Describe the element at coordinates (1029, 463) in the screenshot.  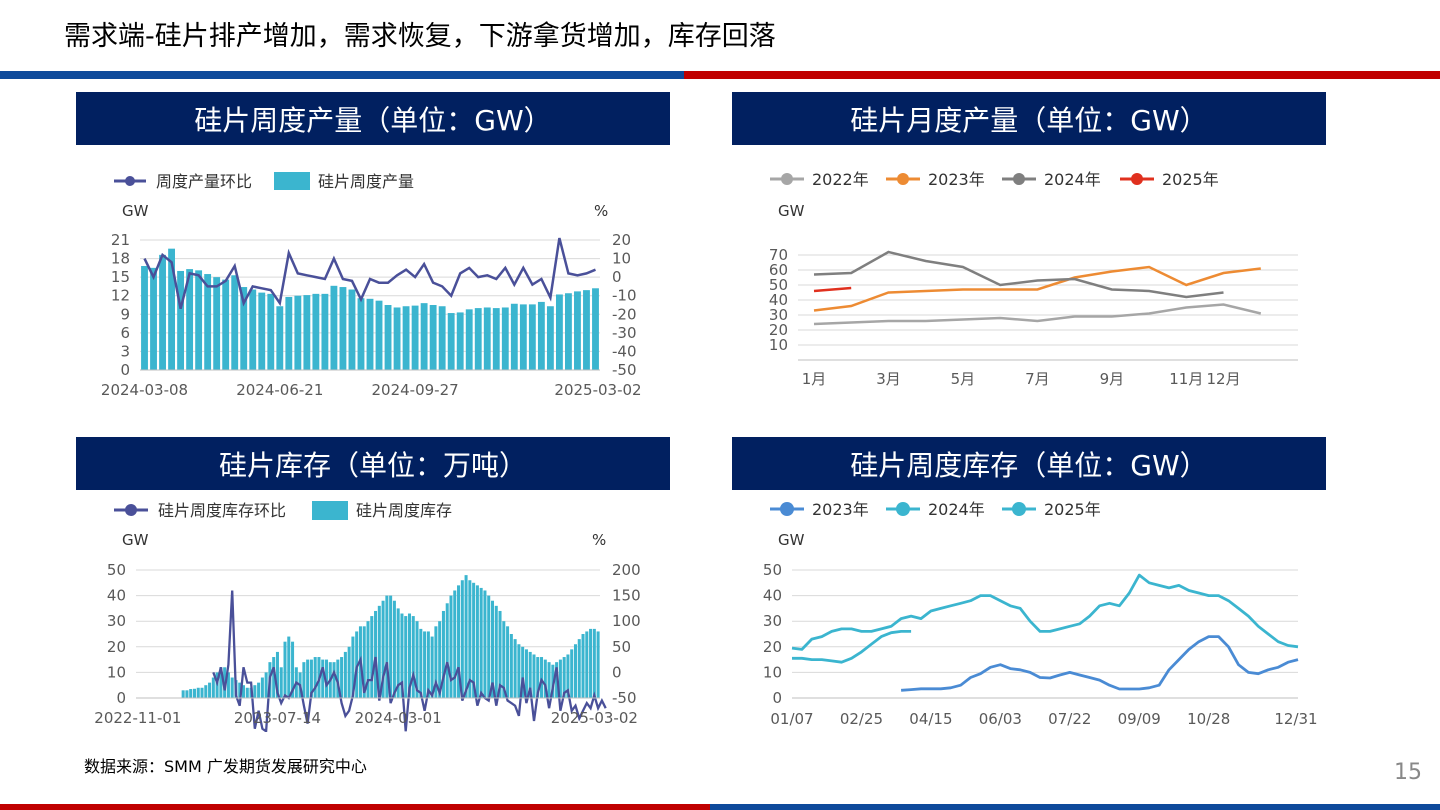
I see `panel-title-weekly-inventory: 硅片周度库存（单位：GW）` at that location.